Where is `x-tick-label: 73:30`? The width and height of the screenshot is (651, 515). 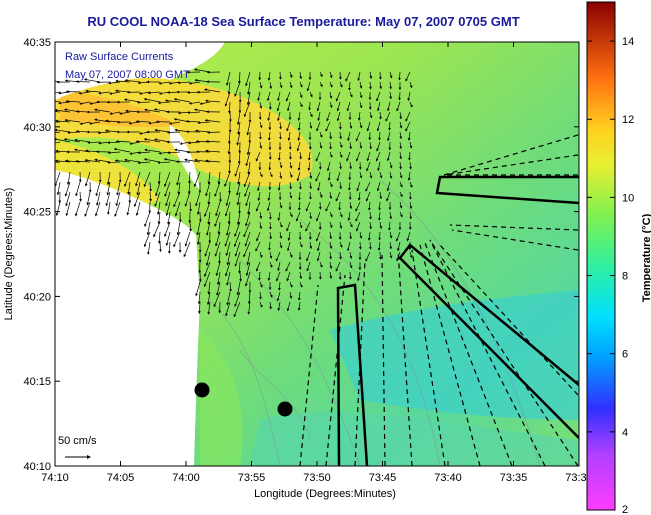 x-tick-label: 73:30 is located at coordinates (579, 478).